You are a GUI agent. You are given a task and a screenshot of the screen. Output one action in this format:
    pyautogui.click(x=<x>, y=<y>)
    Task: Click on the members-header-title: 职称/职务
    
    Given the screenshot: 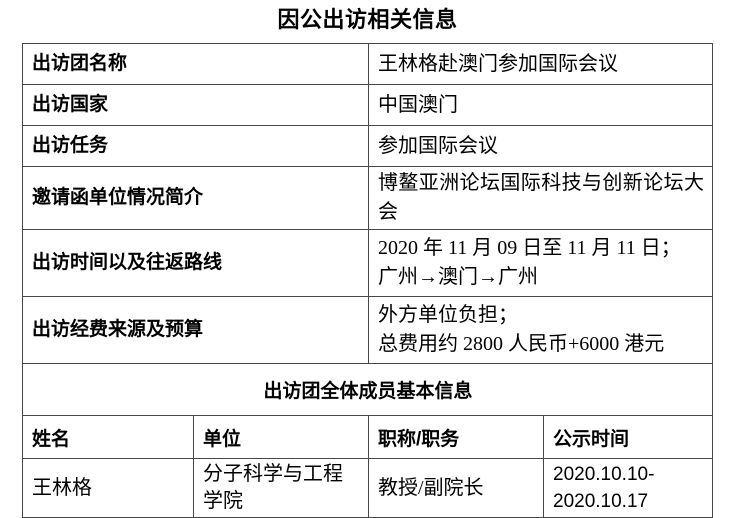 What is the action you would take?
    pyautogui.click(x=456, y=437)
    